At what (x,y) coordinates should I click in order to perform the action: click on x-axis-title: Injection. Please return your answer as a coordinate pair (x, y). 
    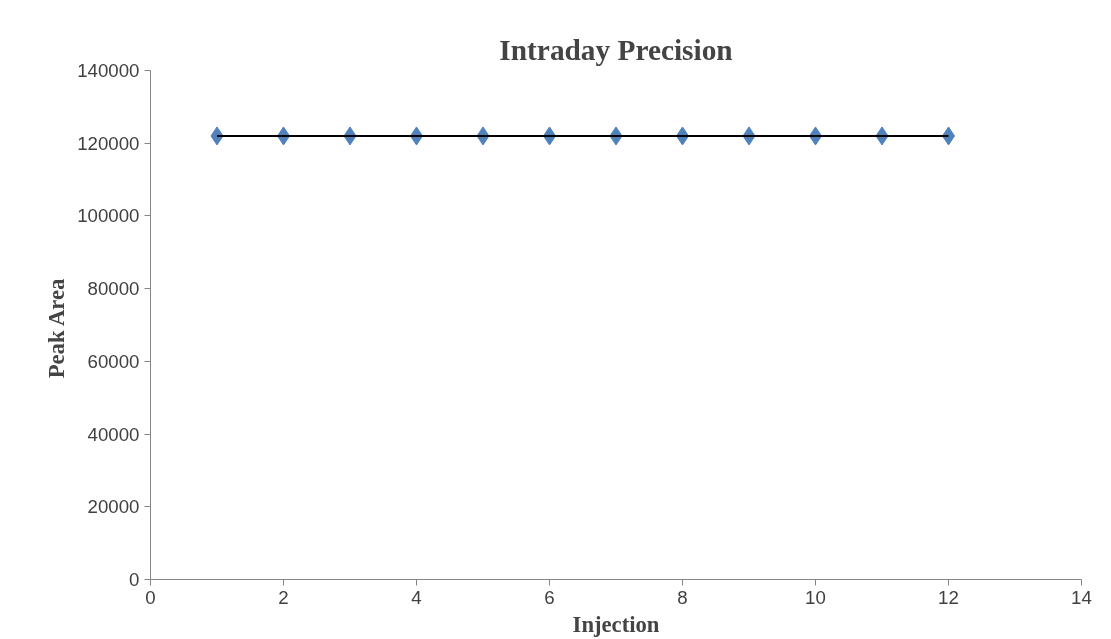
    Looking at the image, I should click on (616, 624).